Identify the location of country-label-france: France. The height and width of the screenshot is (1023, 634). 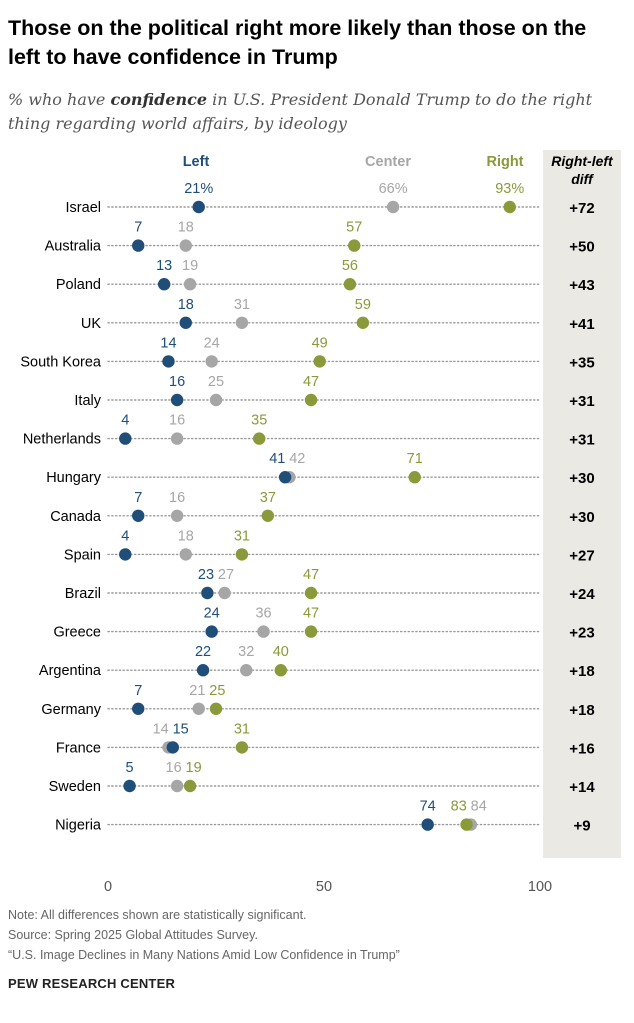
(78, 748).